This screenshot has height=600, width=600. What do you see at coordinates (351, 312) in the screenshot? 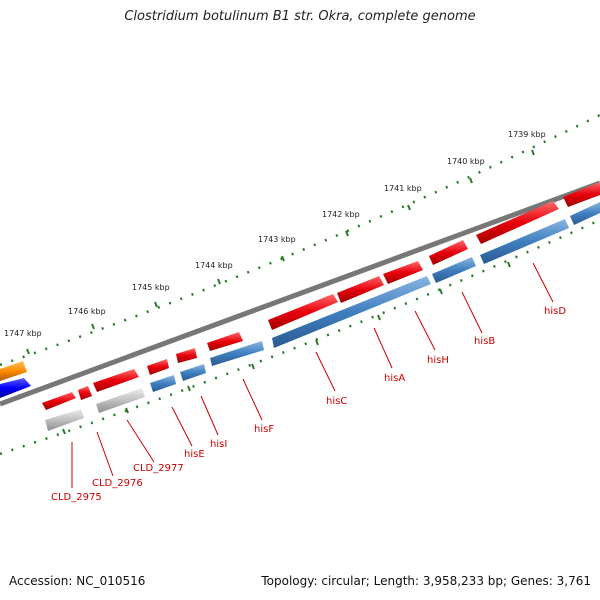
I see `cds-bar-hisc-a-h` at bounding box center [351, 312].